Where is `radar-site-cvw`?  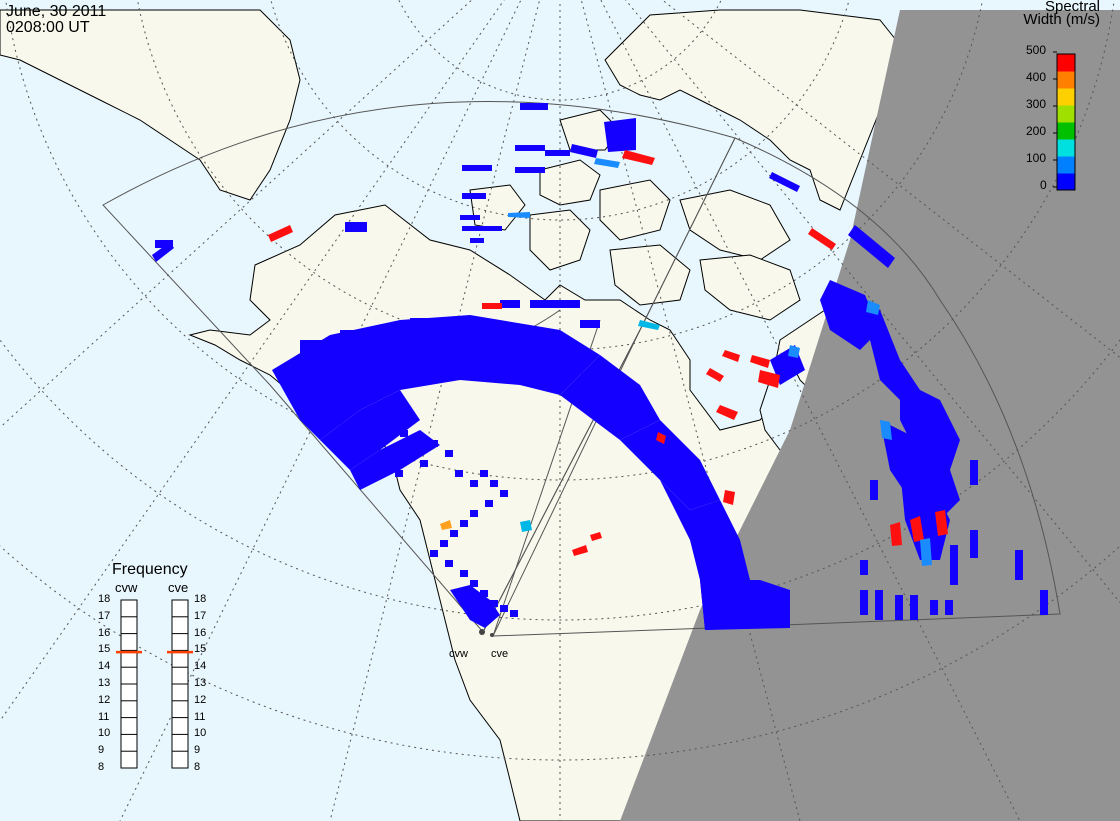 radar-site-cvw is located at coordinates (482, 632).